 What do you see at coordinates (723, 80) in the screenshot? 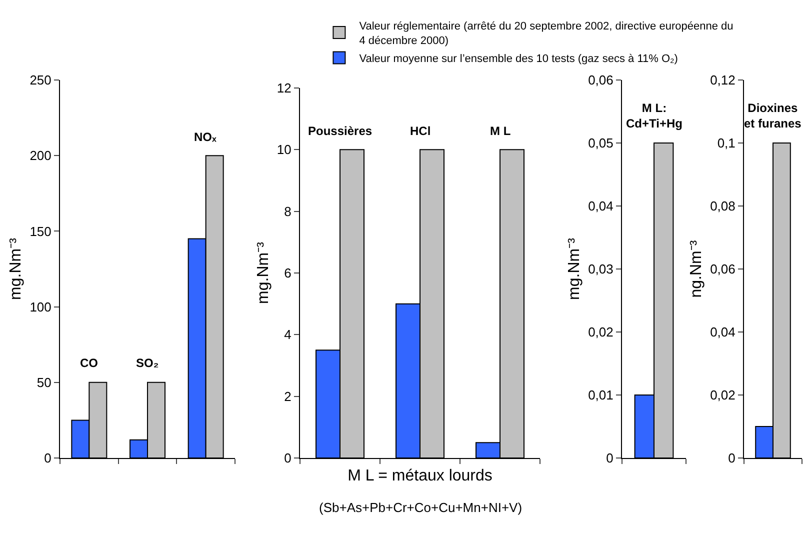
I see `y-tick-label: 0,12` at bounding box center [723, 80].